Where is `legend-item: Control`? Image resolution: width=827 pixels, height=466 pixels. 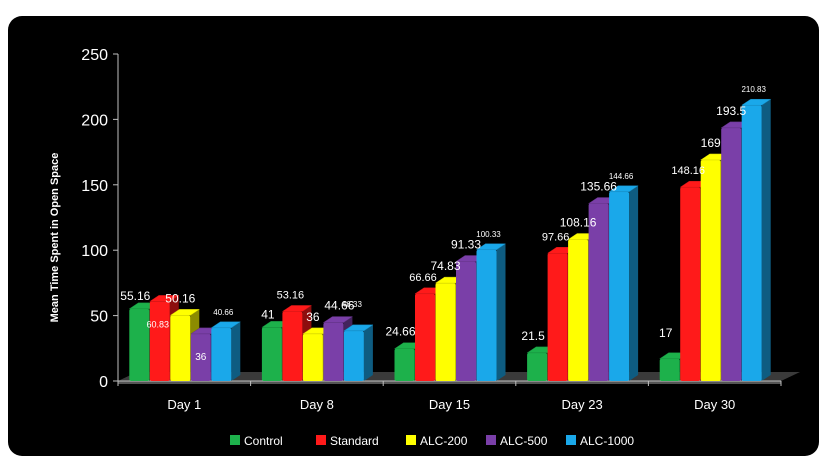
legend-item: Control is located at coordinates (256, 441).